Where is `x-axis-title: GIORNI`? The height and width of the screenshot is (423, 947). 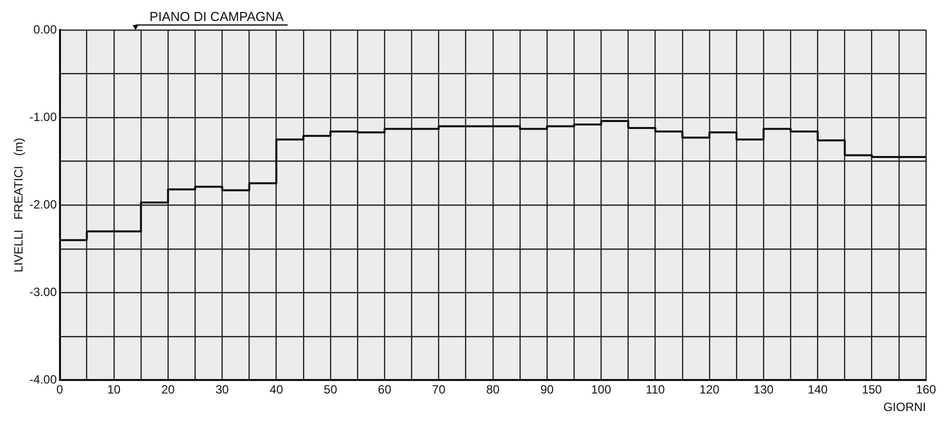 x-axis-title: GIORNI is located at coordinates (904, 407).